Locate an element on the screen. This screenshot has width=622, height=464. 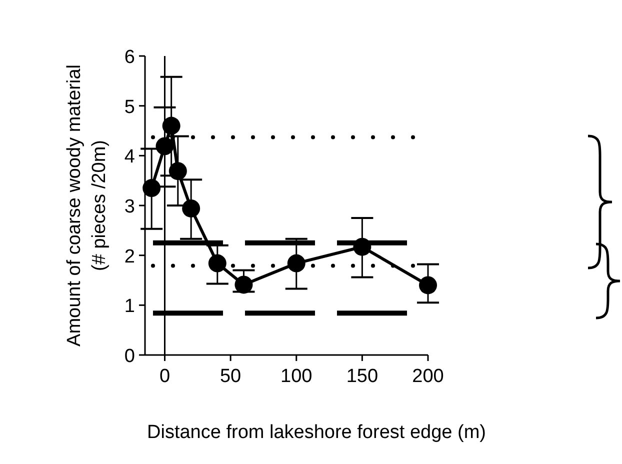
y-tick-label: 3 is located at coordinates (129, 207).